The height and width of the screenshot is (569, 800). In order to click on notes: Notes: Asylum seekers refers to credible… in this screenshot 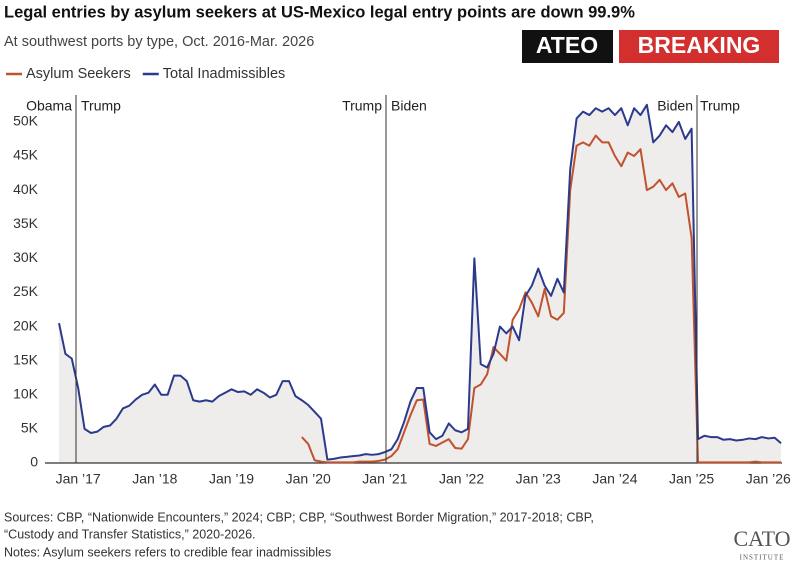, I will do `click(167, 552)`.